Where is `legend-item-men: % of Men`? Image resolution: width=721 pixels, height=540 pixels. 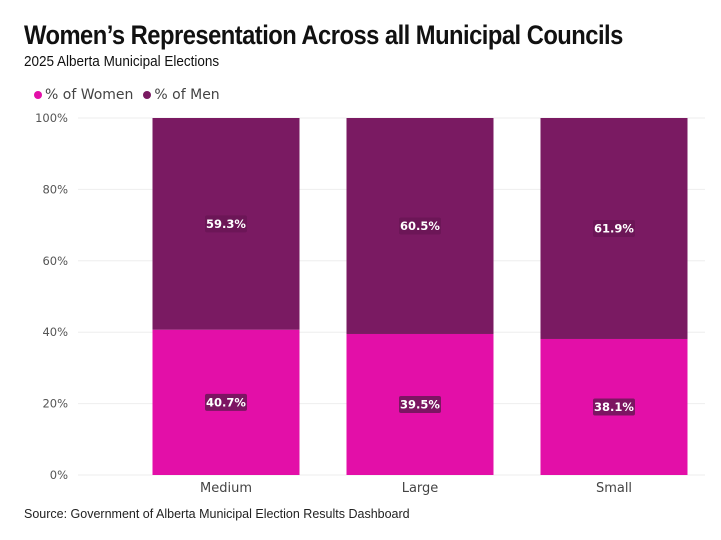
legend-item-men: % of Men is located at coordinates (181, 95).